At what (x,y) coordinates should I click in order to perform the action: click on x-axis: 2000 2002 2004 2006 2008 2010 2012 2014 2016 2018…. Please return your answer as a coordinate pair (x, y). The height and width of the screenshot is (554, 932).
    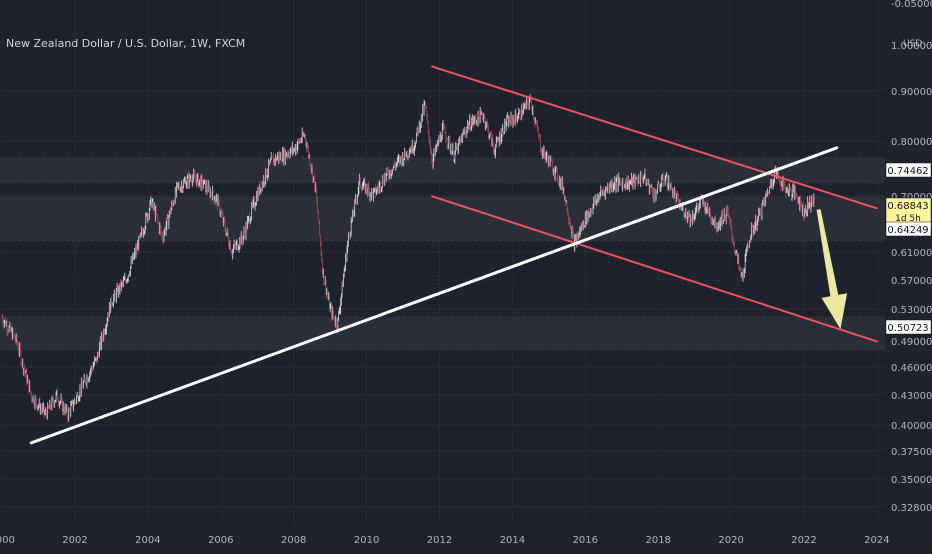
    Looking at the image, I should click on (445, 540).